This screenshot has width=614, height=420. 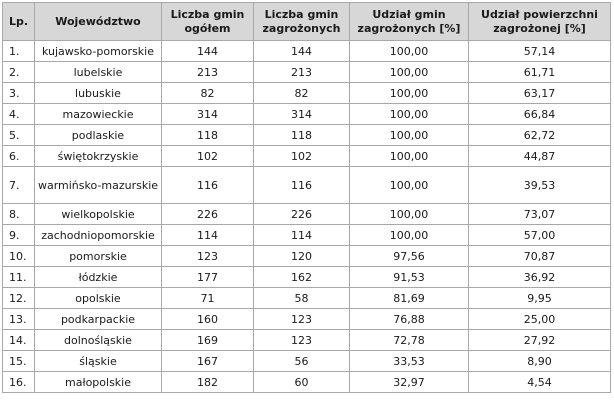 I want to click on cell-share-area: 66,84, so click(x=539, y=114).